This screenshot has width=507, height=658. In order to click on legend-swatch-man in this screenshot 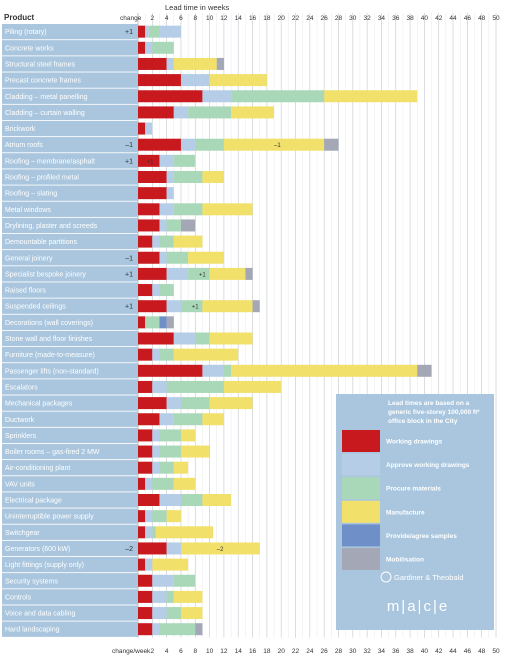, I will do `click(361, 511)`.